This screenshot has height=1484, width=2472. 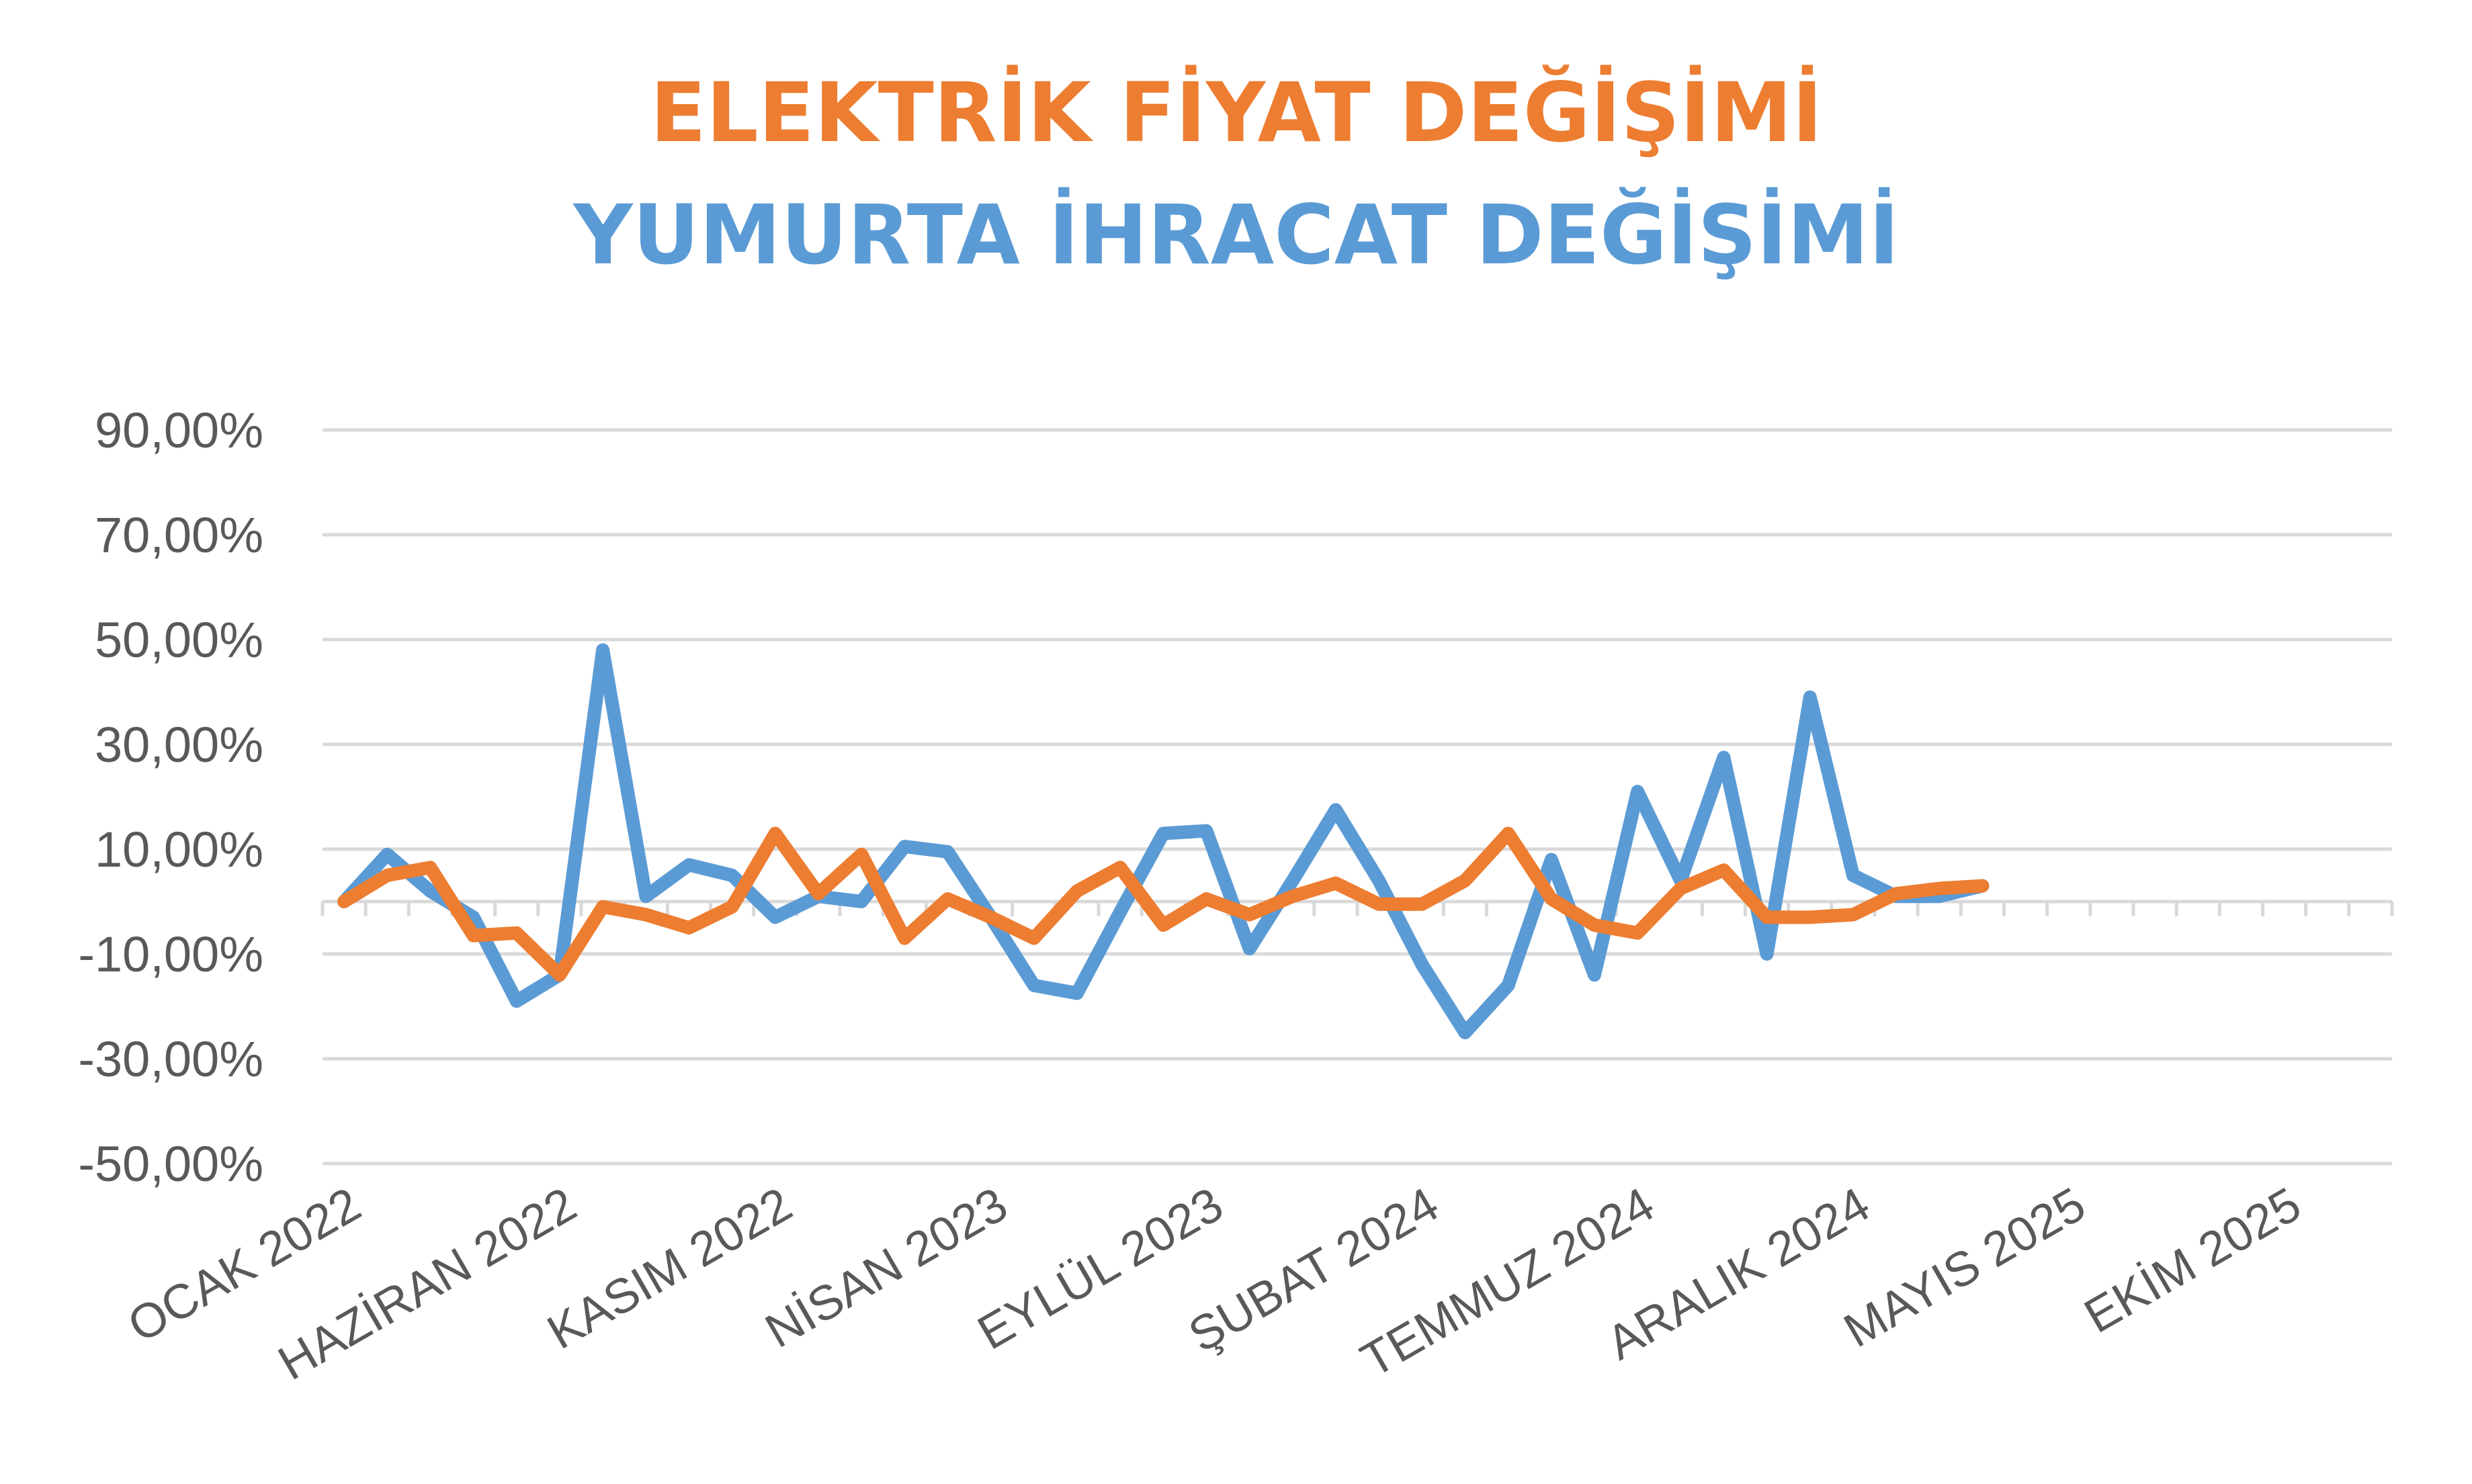 I want to click on x-tick-label: MAYIS 2025, so click(x=1965, y=1268).